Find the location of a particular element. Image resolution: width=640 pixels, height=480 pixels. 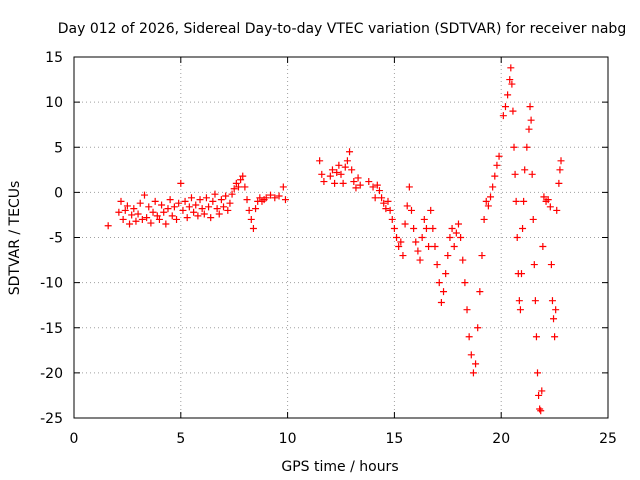

y-tick-label: 15 is located at coordinates (54, 58).